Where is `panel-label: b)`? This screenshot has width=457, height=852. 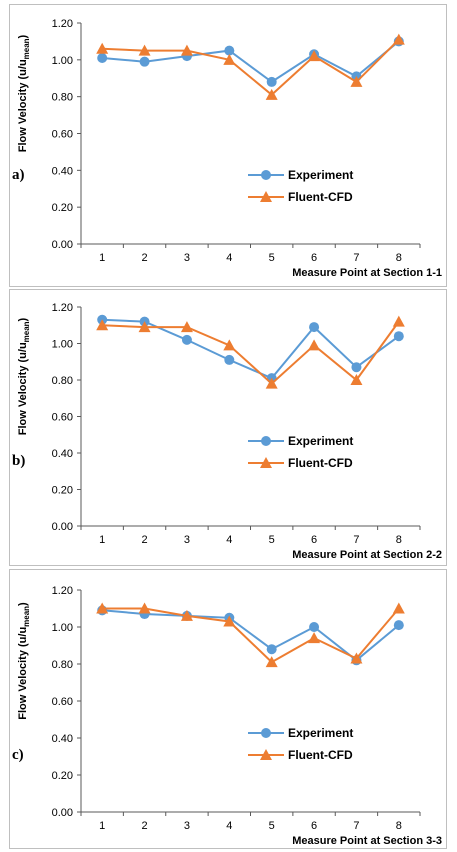 panel-label: b) is located at coordinates (18, 461).